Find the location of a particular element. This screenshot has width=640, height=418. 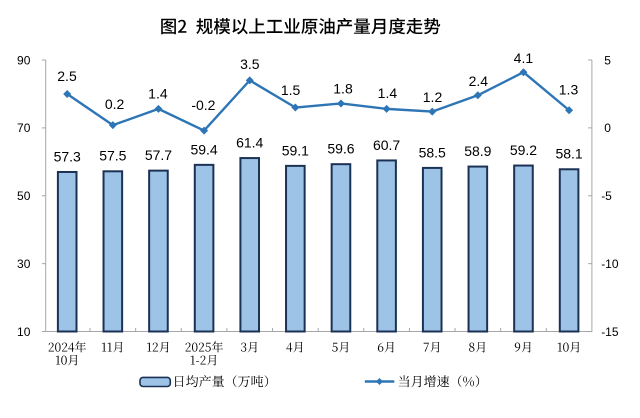

svg-text: 1.8 is located at coordinates (343, 88).